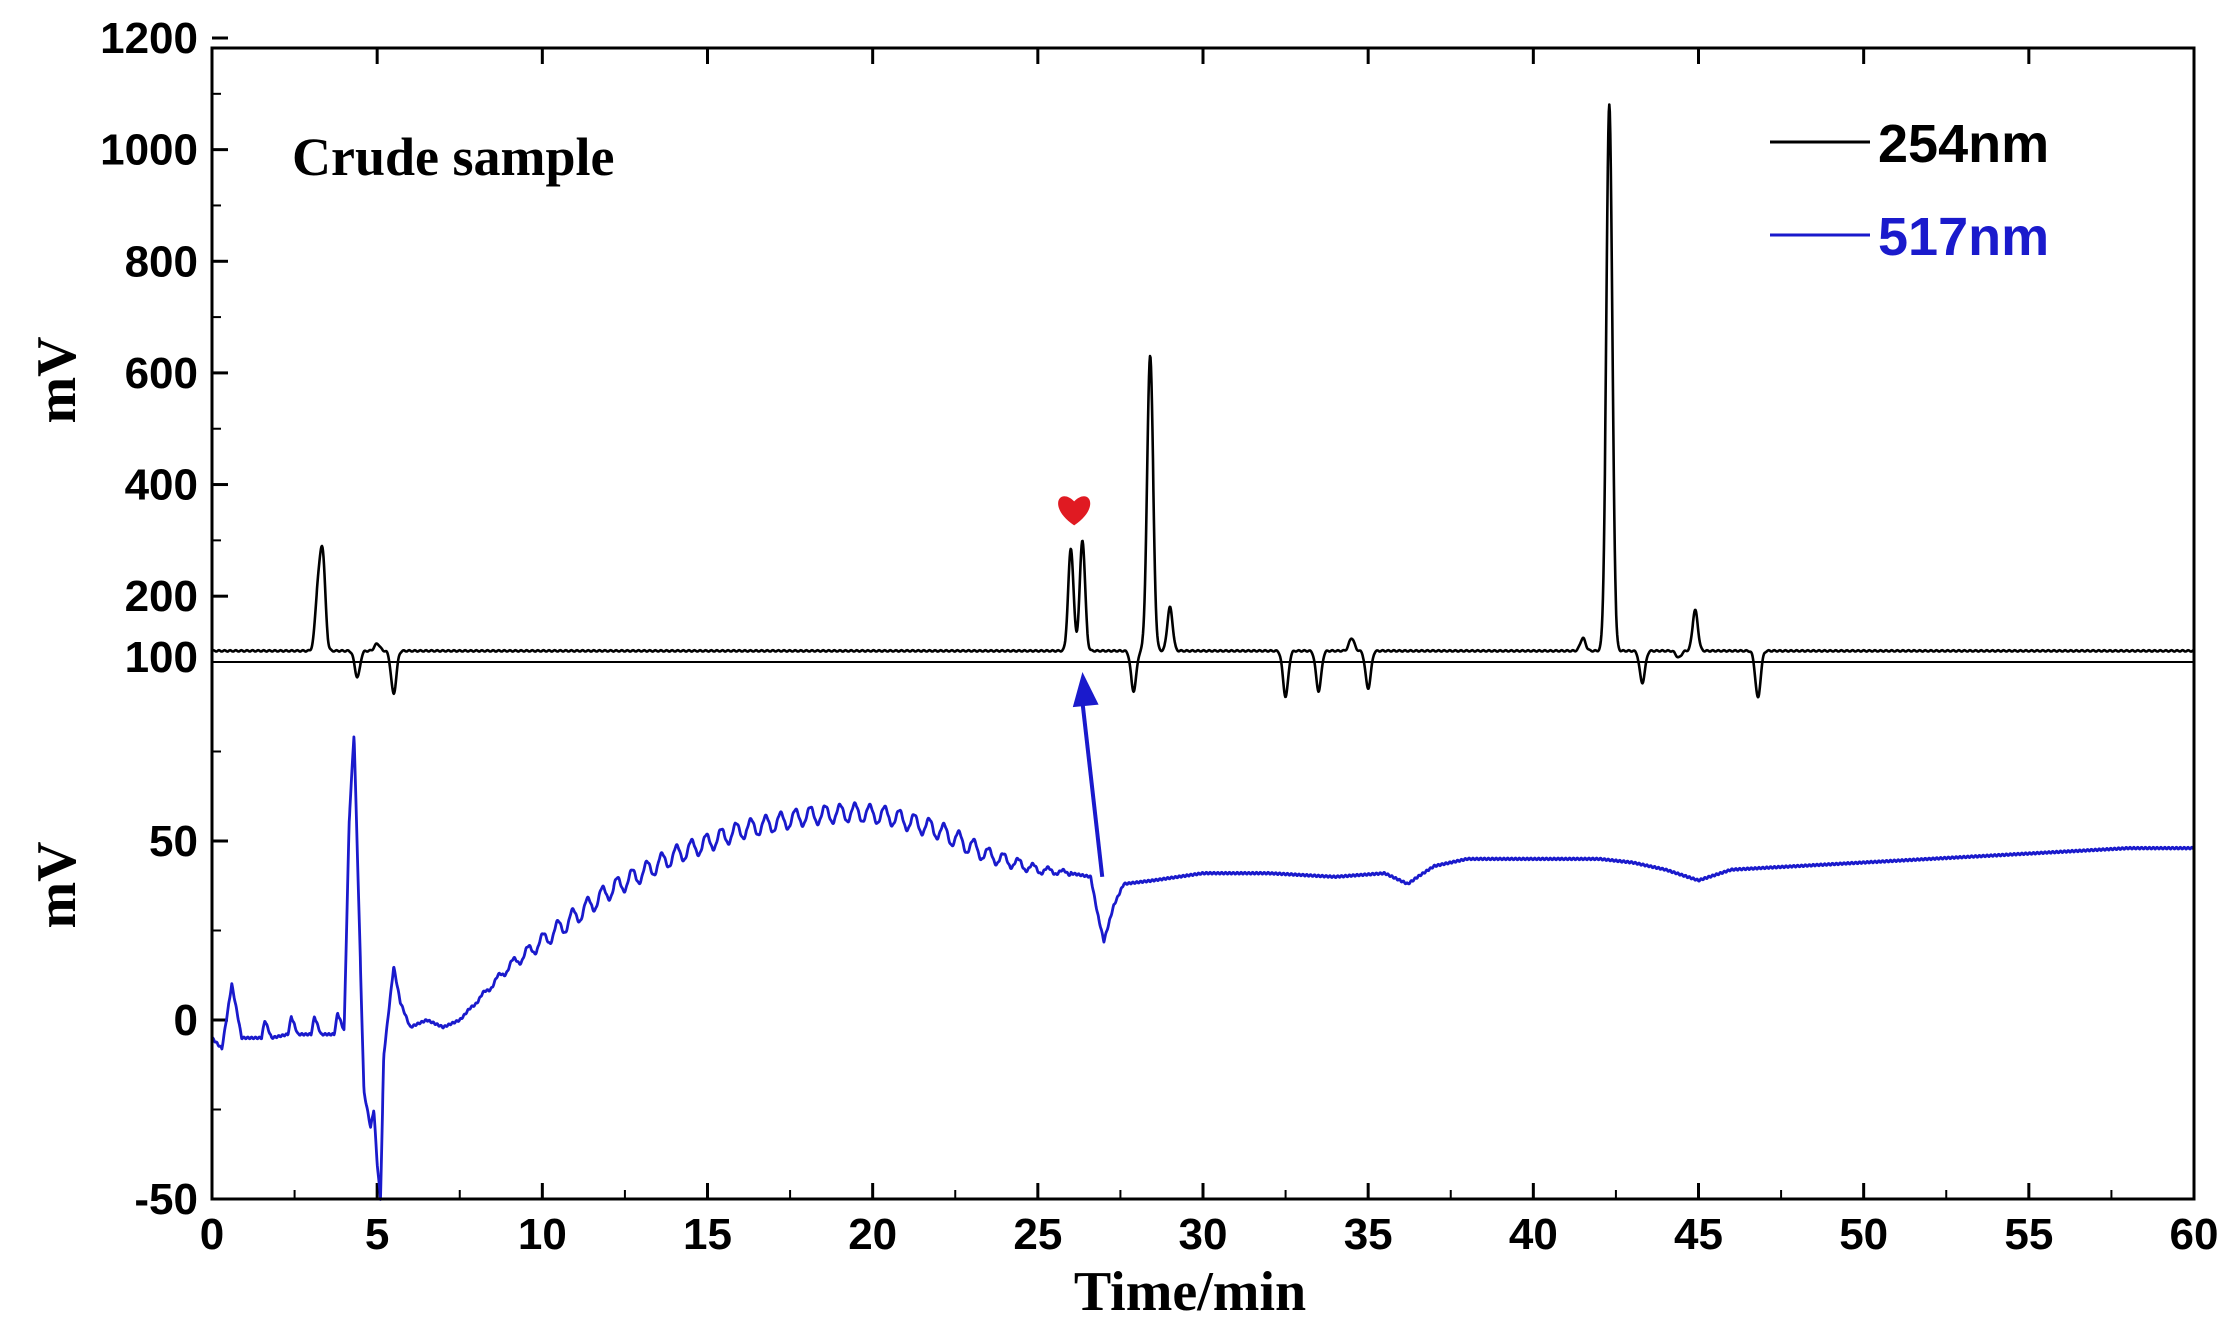 Image resolution: width=2230 pixels, height=1331 pixels. I want to click on legend: 254nm 517nm, so click(1909, 190).